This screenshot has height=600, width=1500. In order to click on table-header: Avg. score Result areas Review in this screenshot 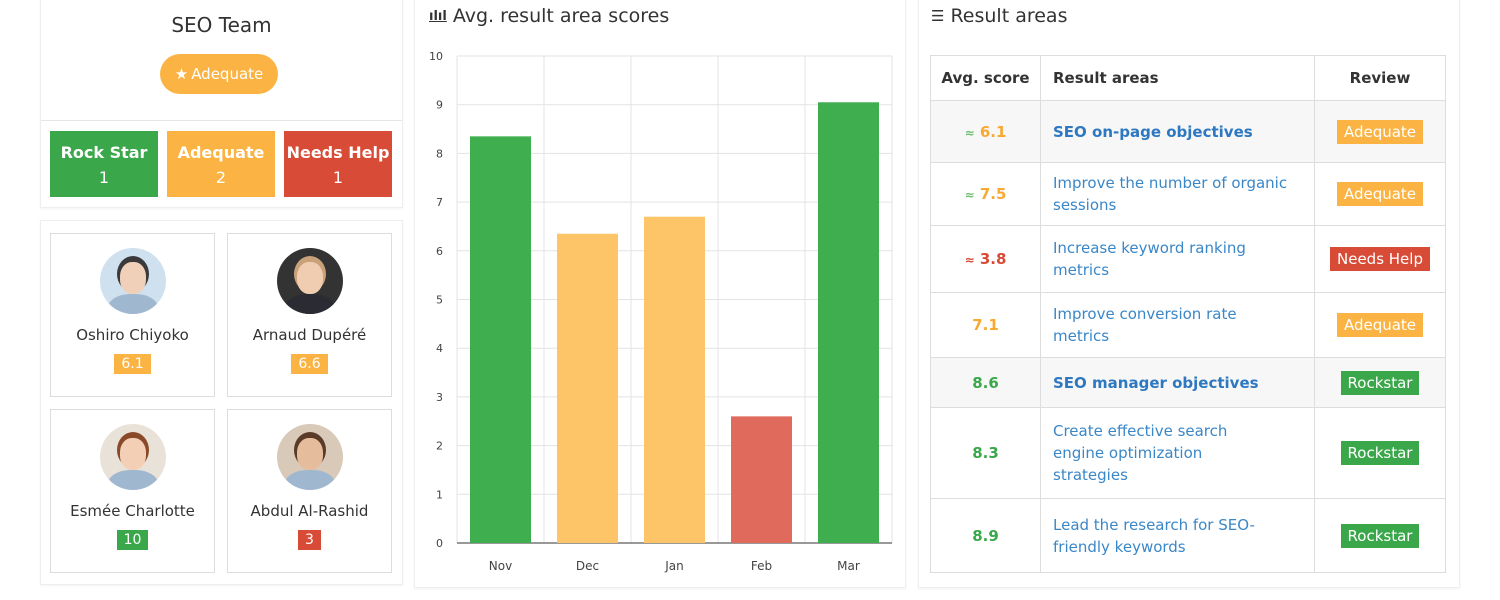, I will do `click(1188, 78)`.